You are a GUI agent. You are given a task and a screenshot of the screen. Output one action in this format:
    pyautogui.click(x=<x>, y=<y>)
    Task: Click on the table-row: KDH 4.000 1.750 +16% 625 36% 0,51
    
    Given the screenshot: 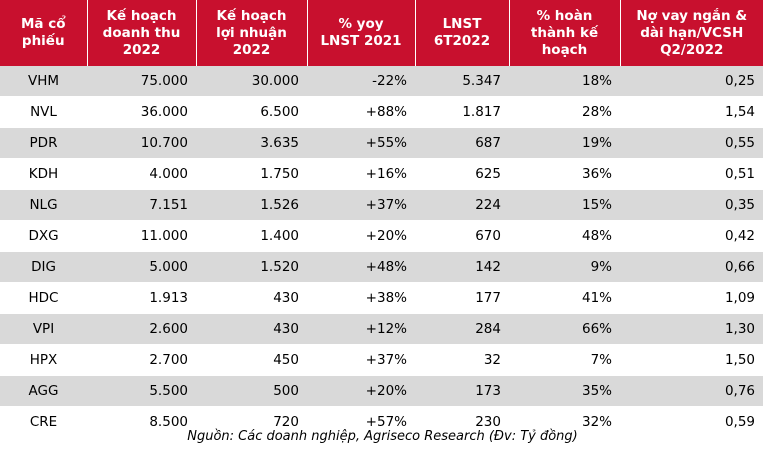 What is the action you would take?
    pyautogui.click(x=381, y=174)
    